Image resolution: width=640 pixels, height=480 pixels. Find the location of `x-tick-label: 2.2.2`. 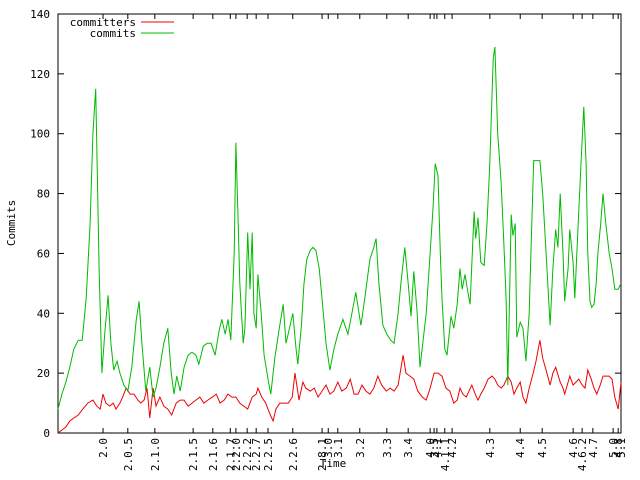

x-tick-label: 2.2.2 is located at coordinates (247, 454).